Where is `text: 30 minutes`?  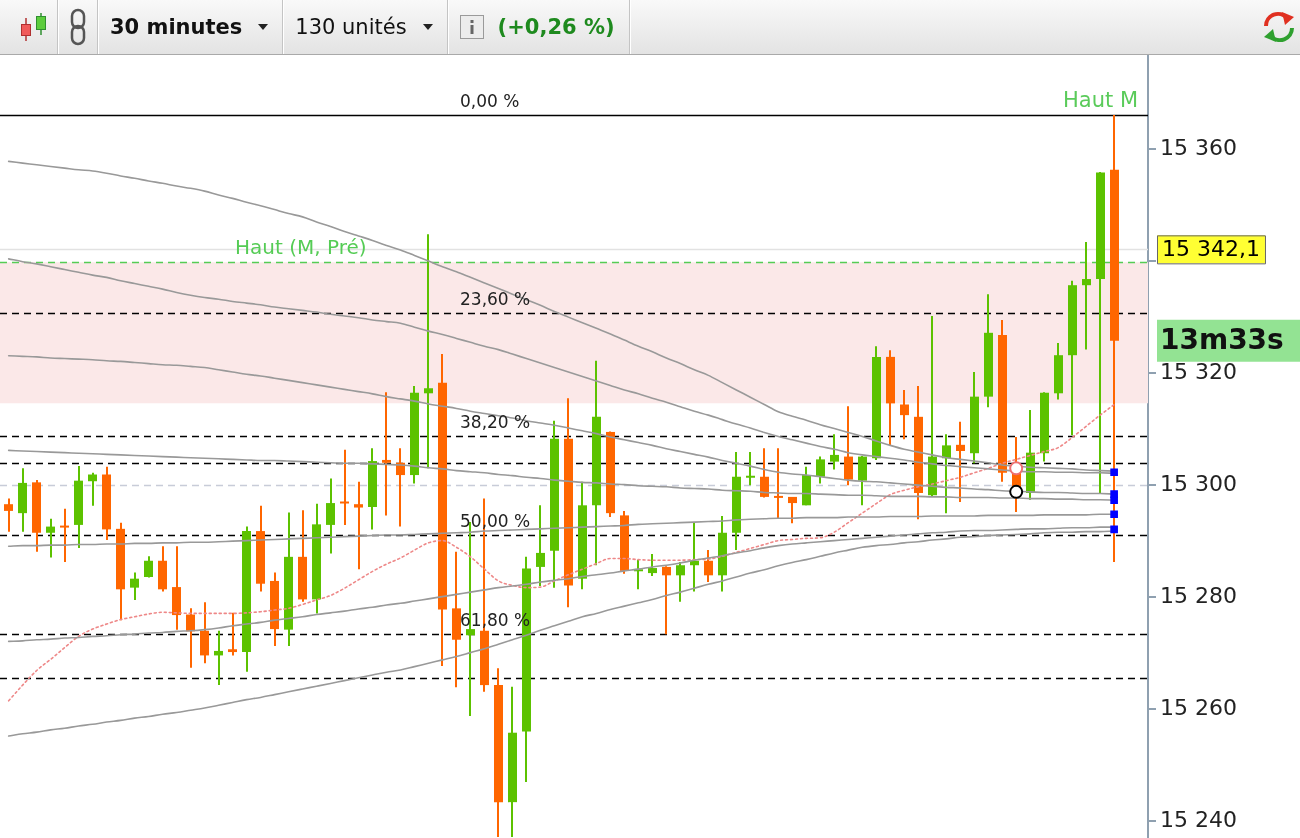
text: 30 minutes is located at coordinates (176, 27).